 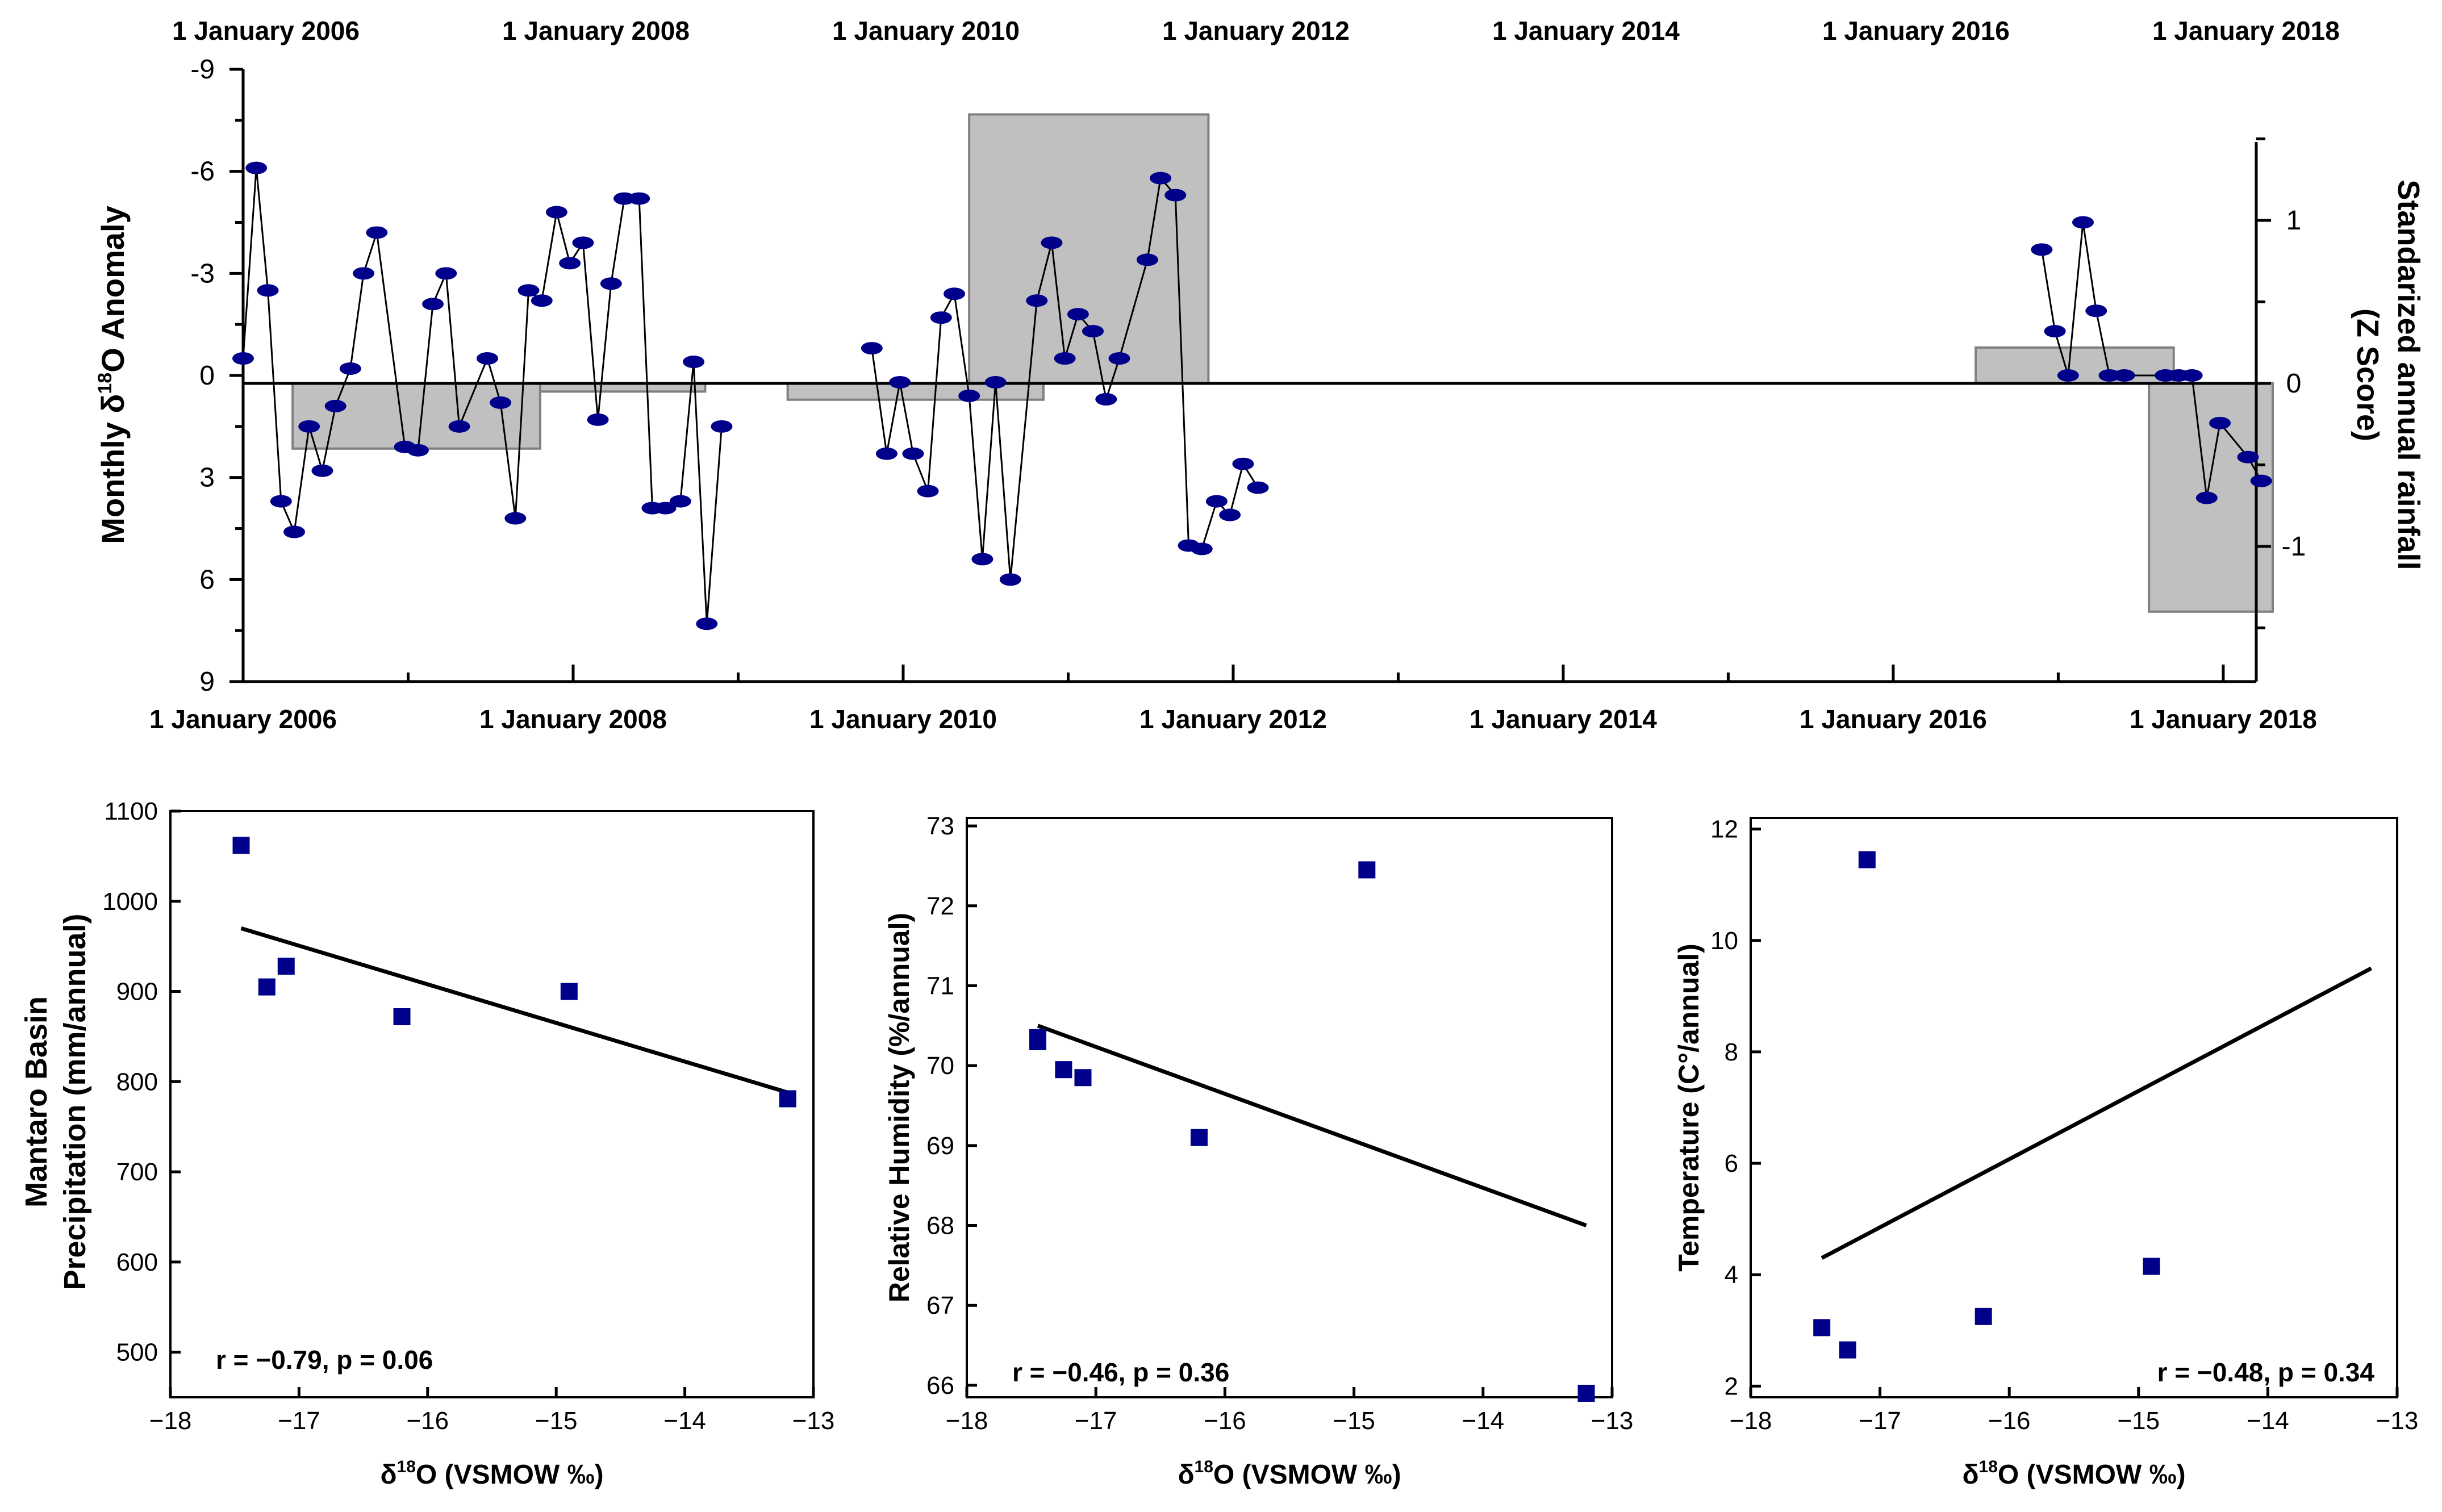 What do you see at coordinates (1256, 30) in the screenshot?
I see `x-date-label-top: 1 January 2012` at bounding box center [1256, 30].